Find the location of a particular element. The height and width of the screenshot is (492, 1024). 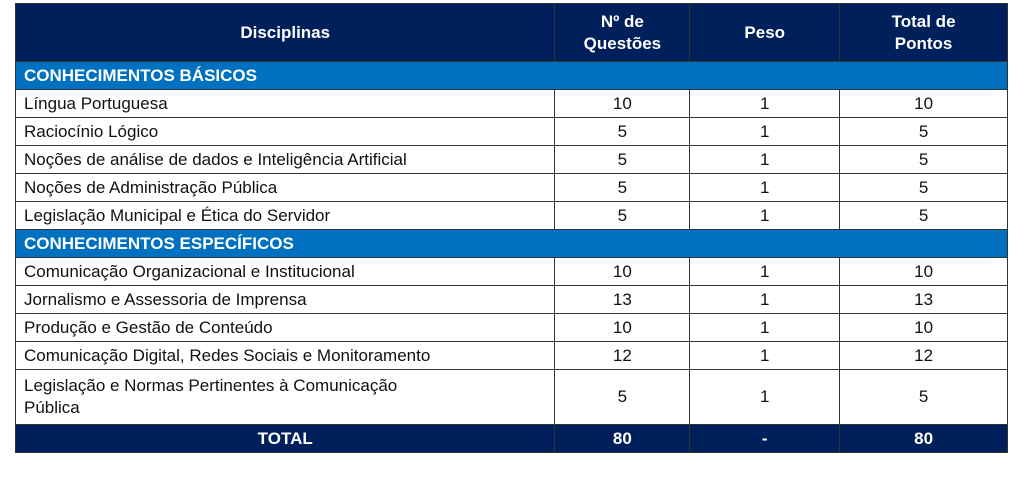

total-questions: 80 is located at coordinates (622, 438).